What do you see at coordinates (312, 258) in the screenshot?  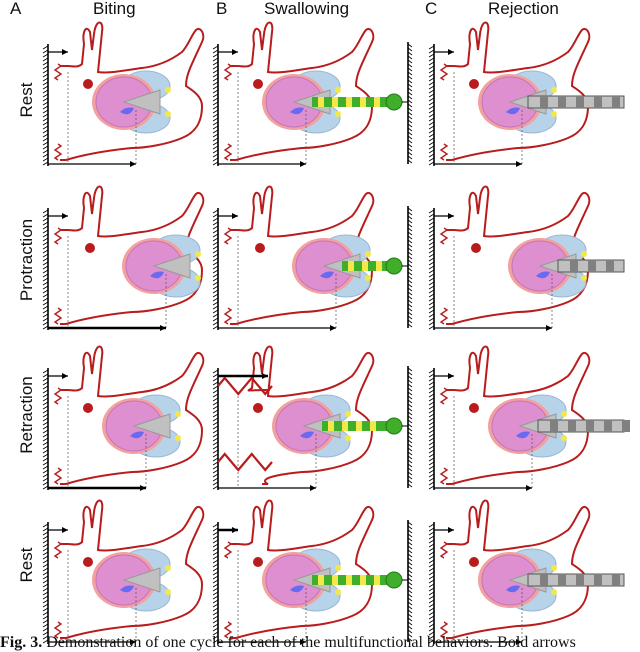 I see `diagram-swallowing-protraction` at bounding box center [312, 258].